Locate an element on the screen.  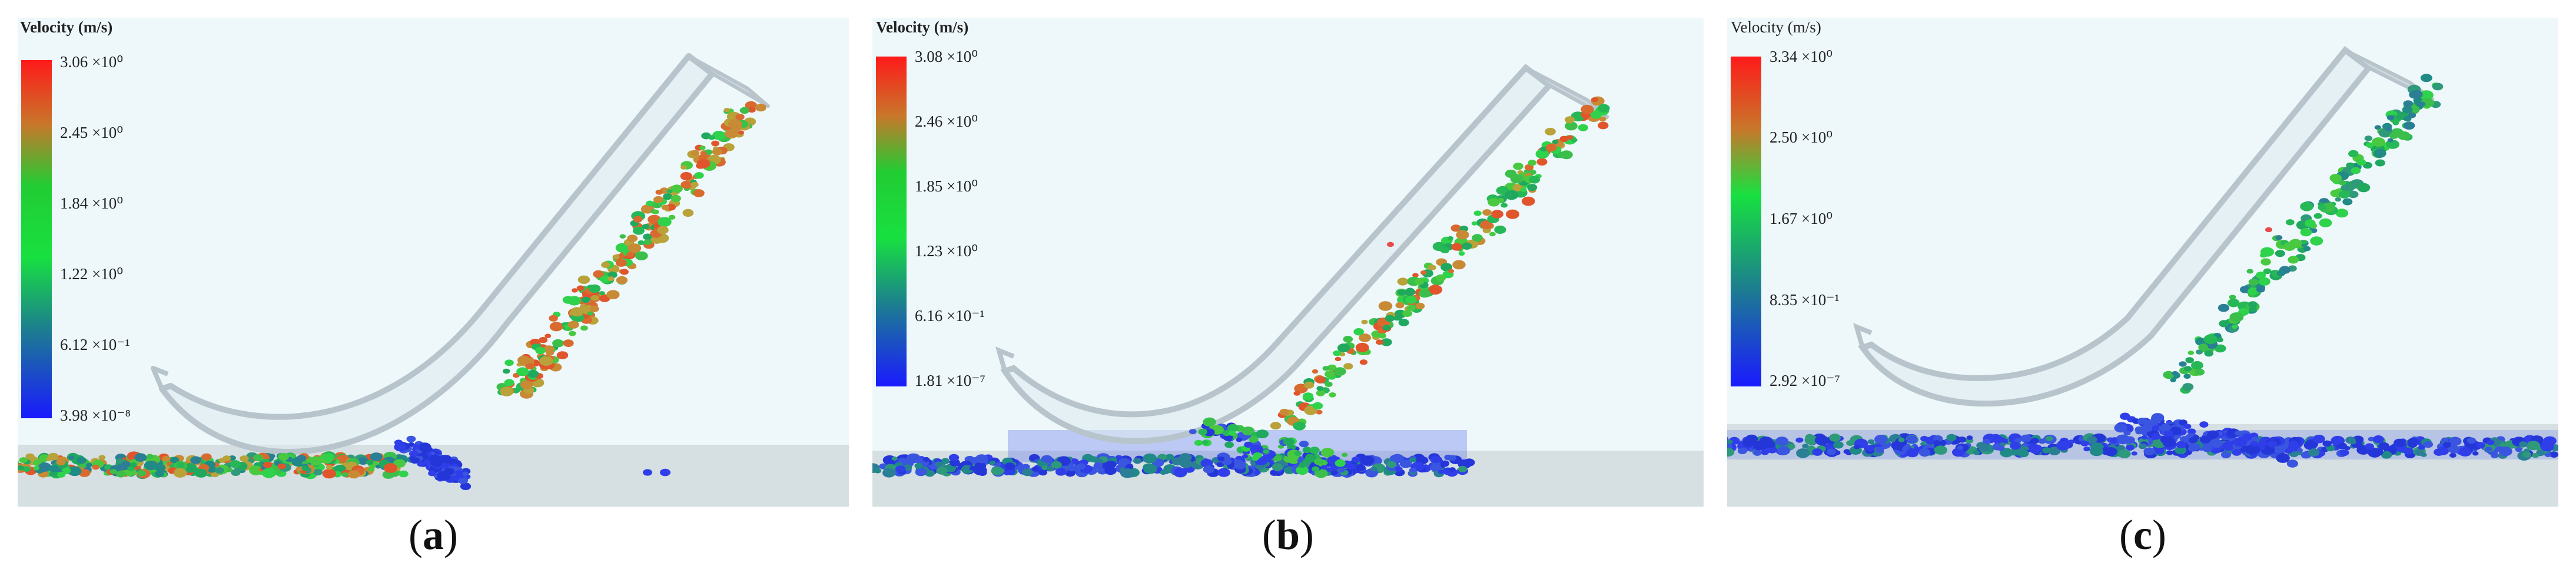
legend-tick: 6.16 ×10⁻¹ is located at coordinates (950, 316).